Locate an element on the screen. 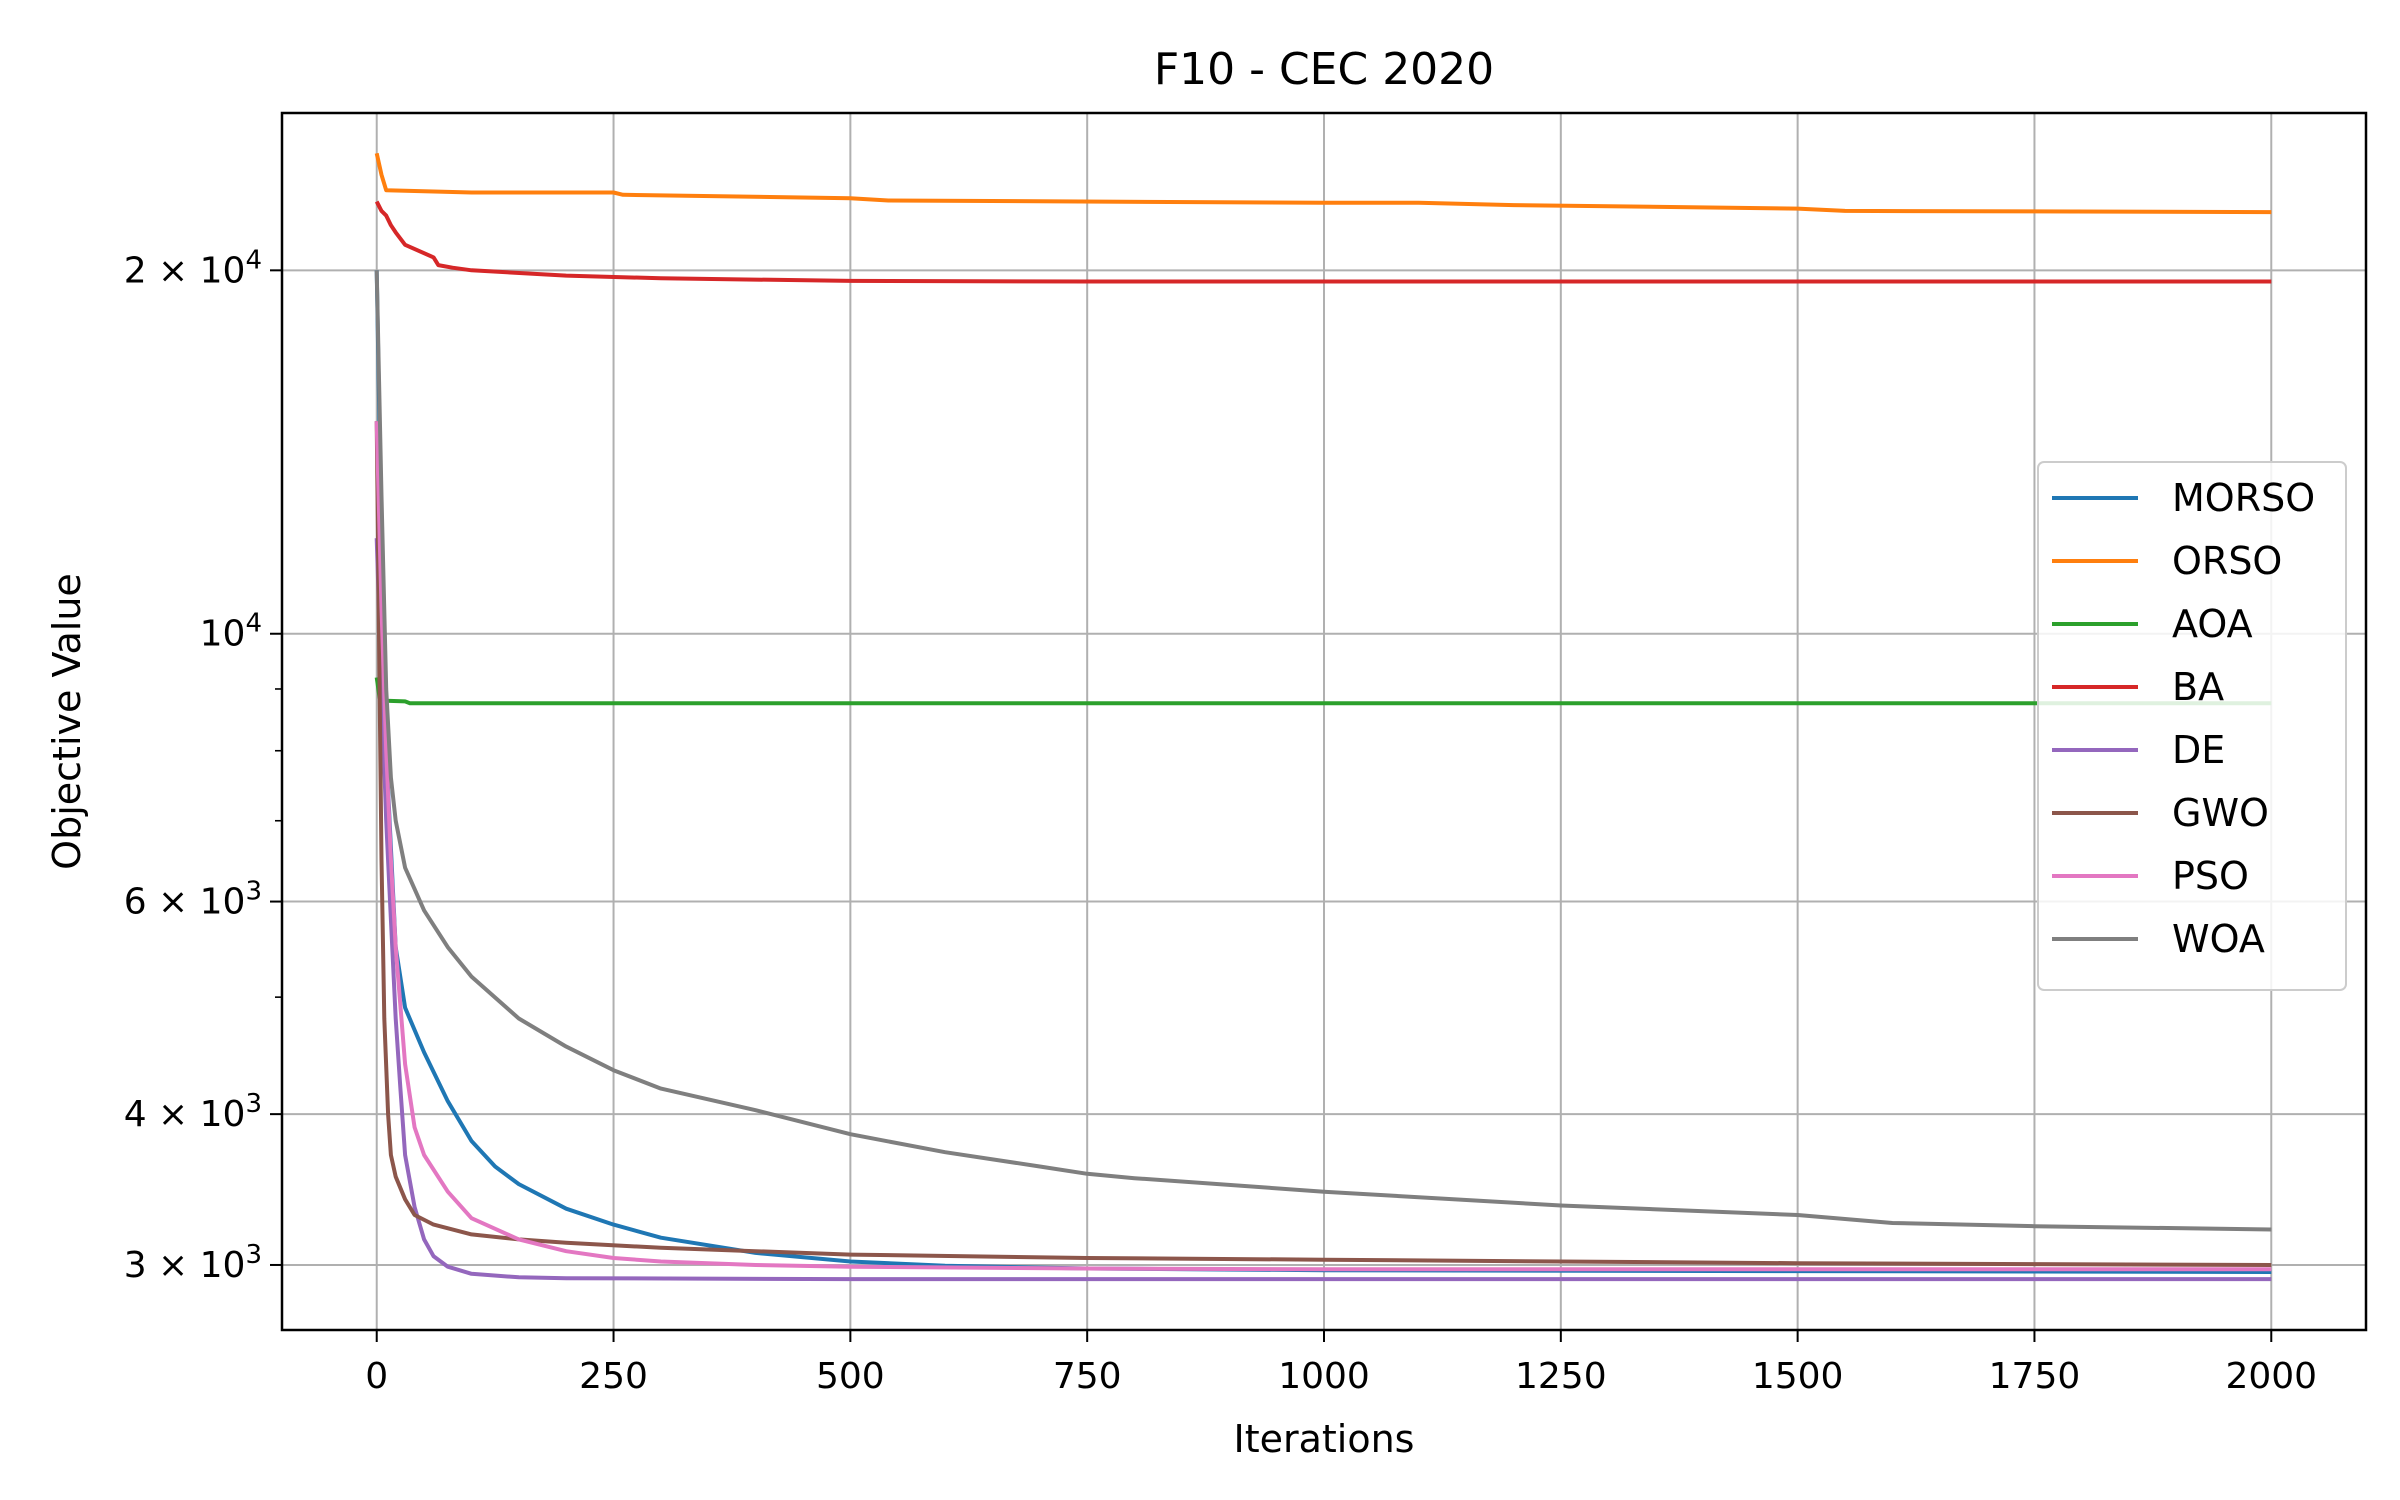 This screenshot has height=1500, width=2400. legend-label: GWO is located at coordinates (2220, 813).